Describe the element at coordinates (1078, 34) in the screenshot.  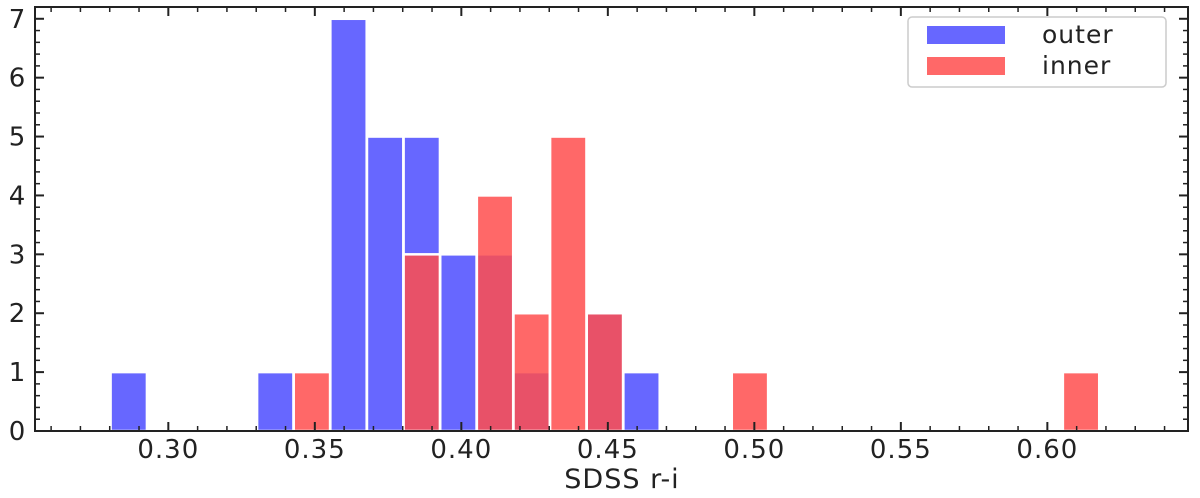
I see `legend-label-outer: outer` at that location.